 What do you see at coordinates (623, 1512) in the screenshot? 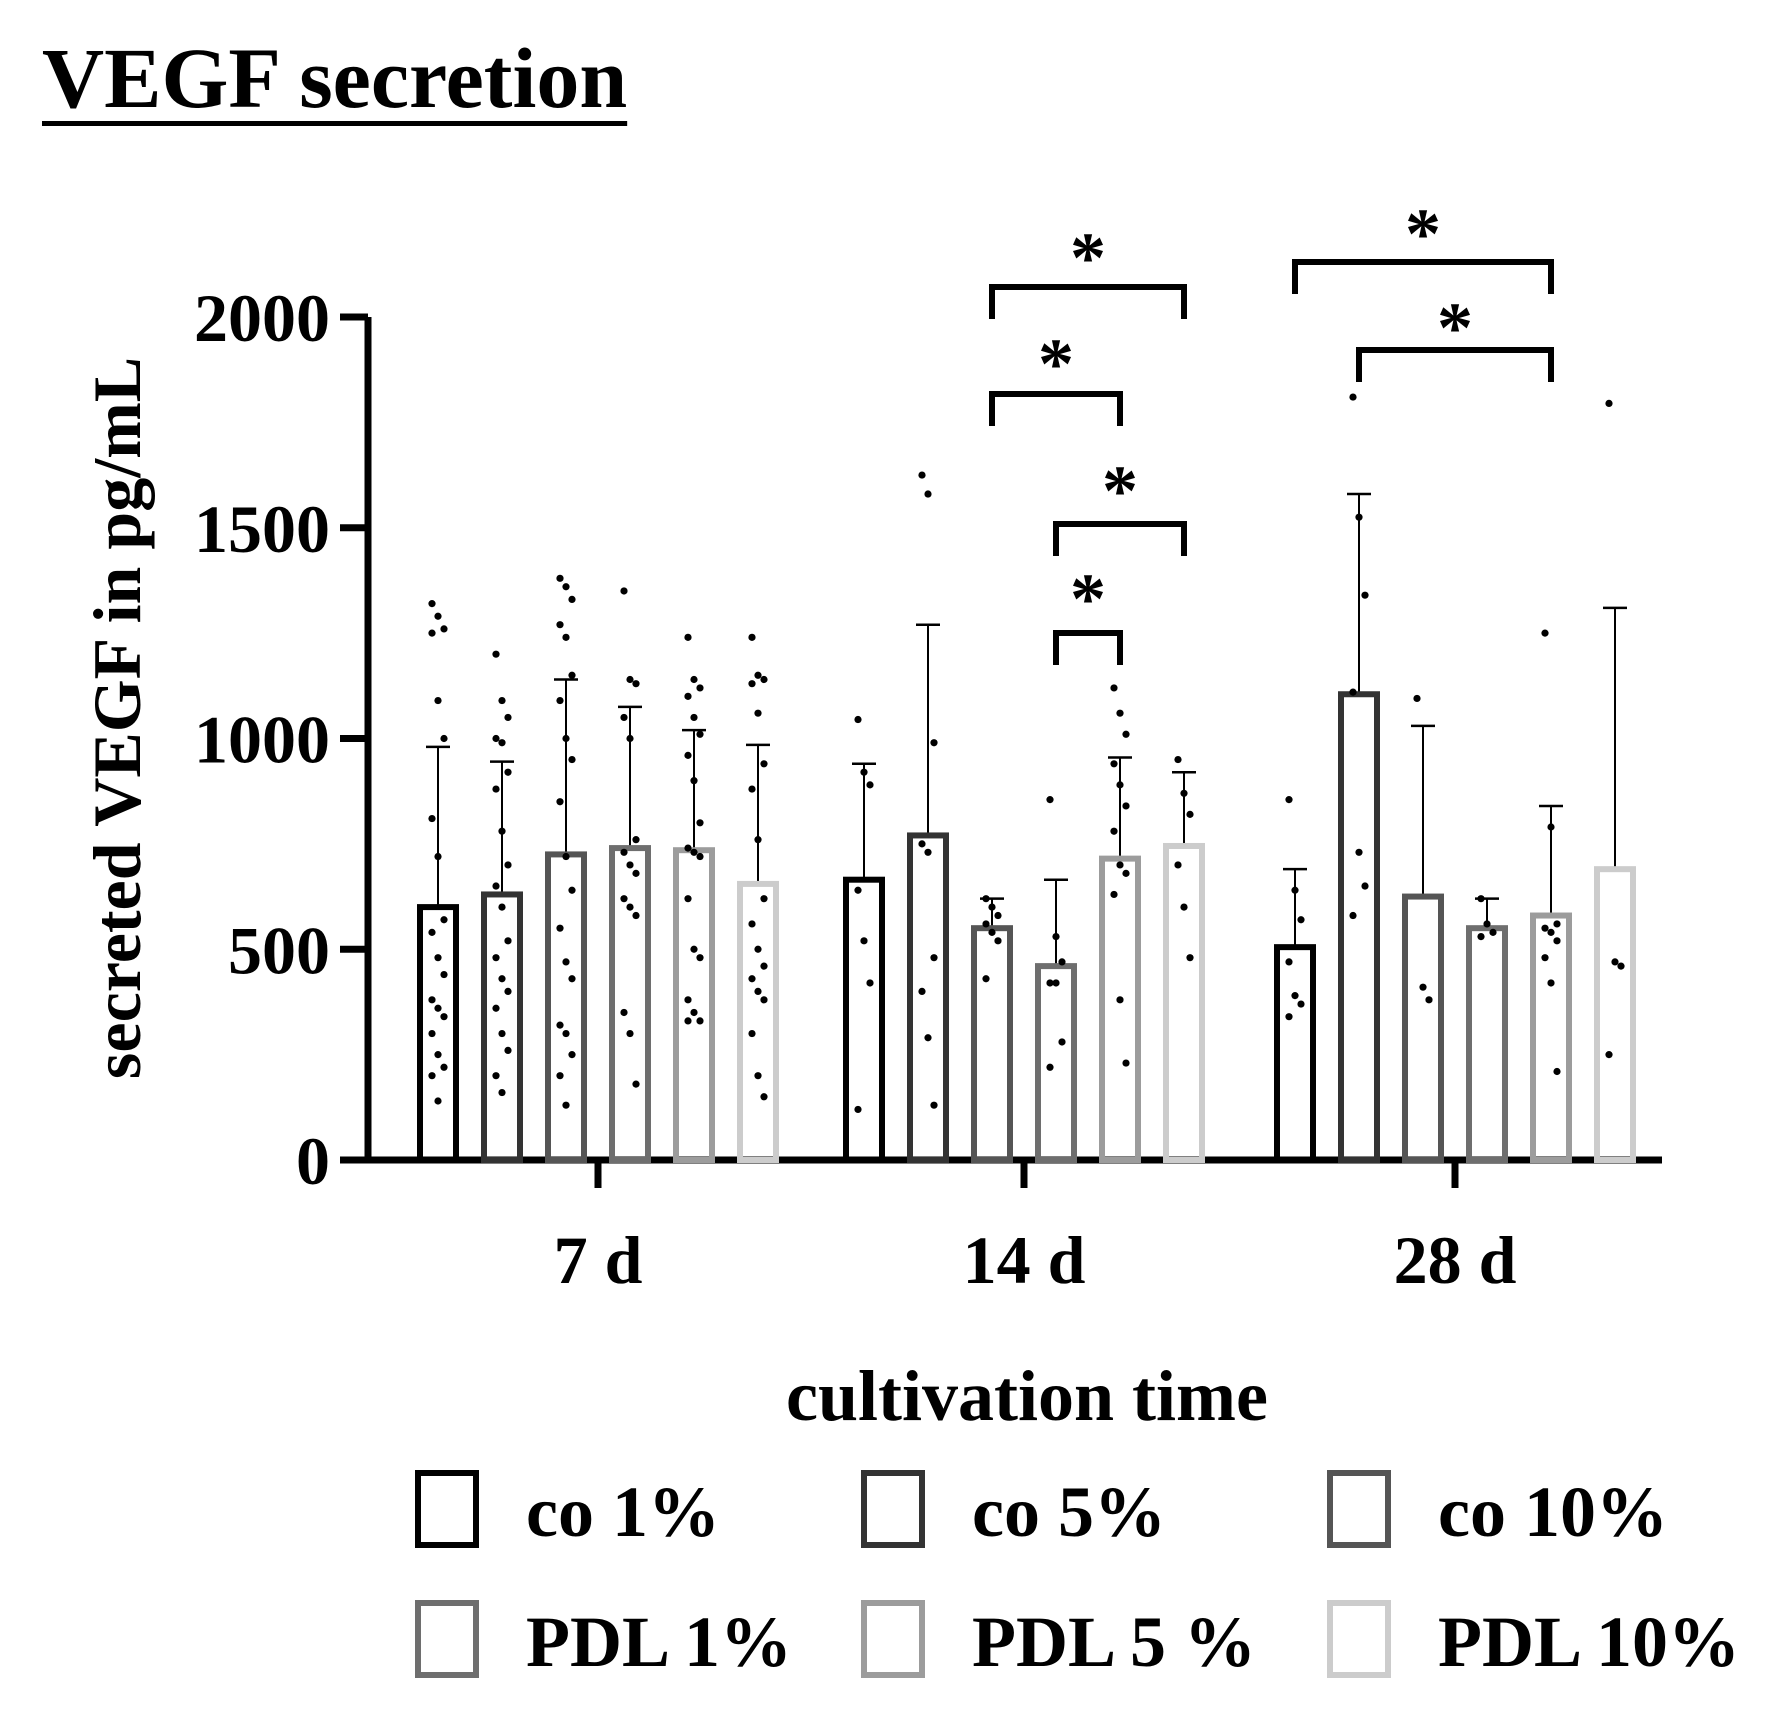
I see `legend-label: co 1%` at bounding box center [623, 1512].